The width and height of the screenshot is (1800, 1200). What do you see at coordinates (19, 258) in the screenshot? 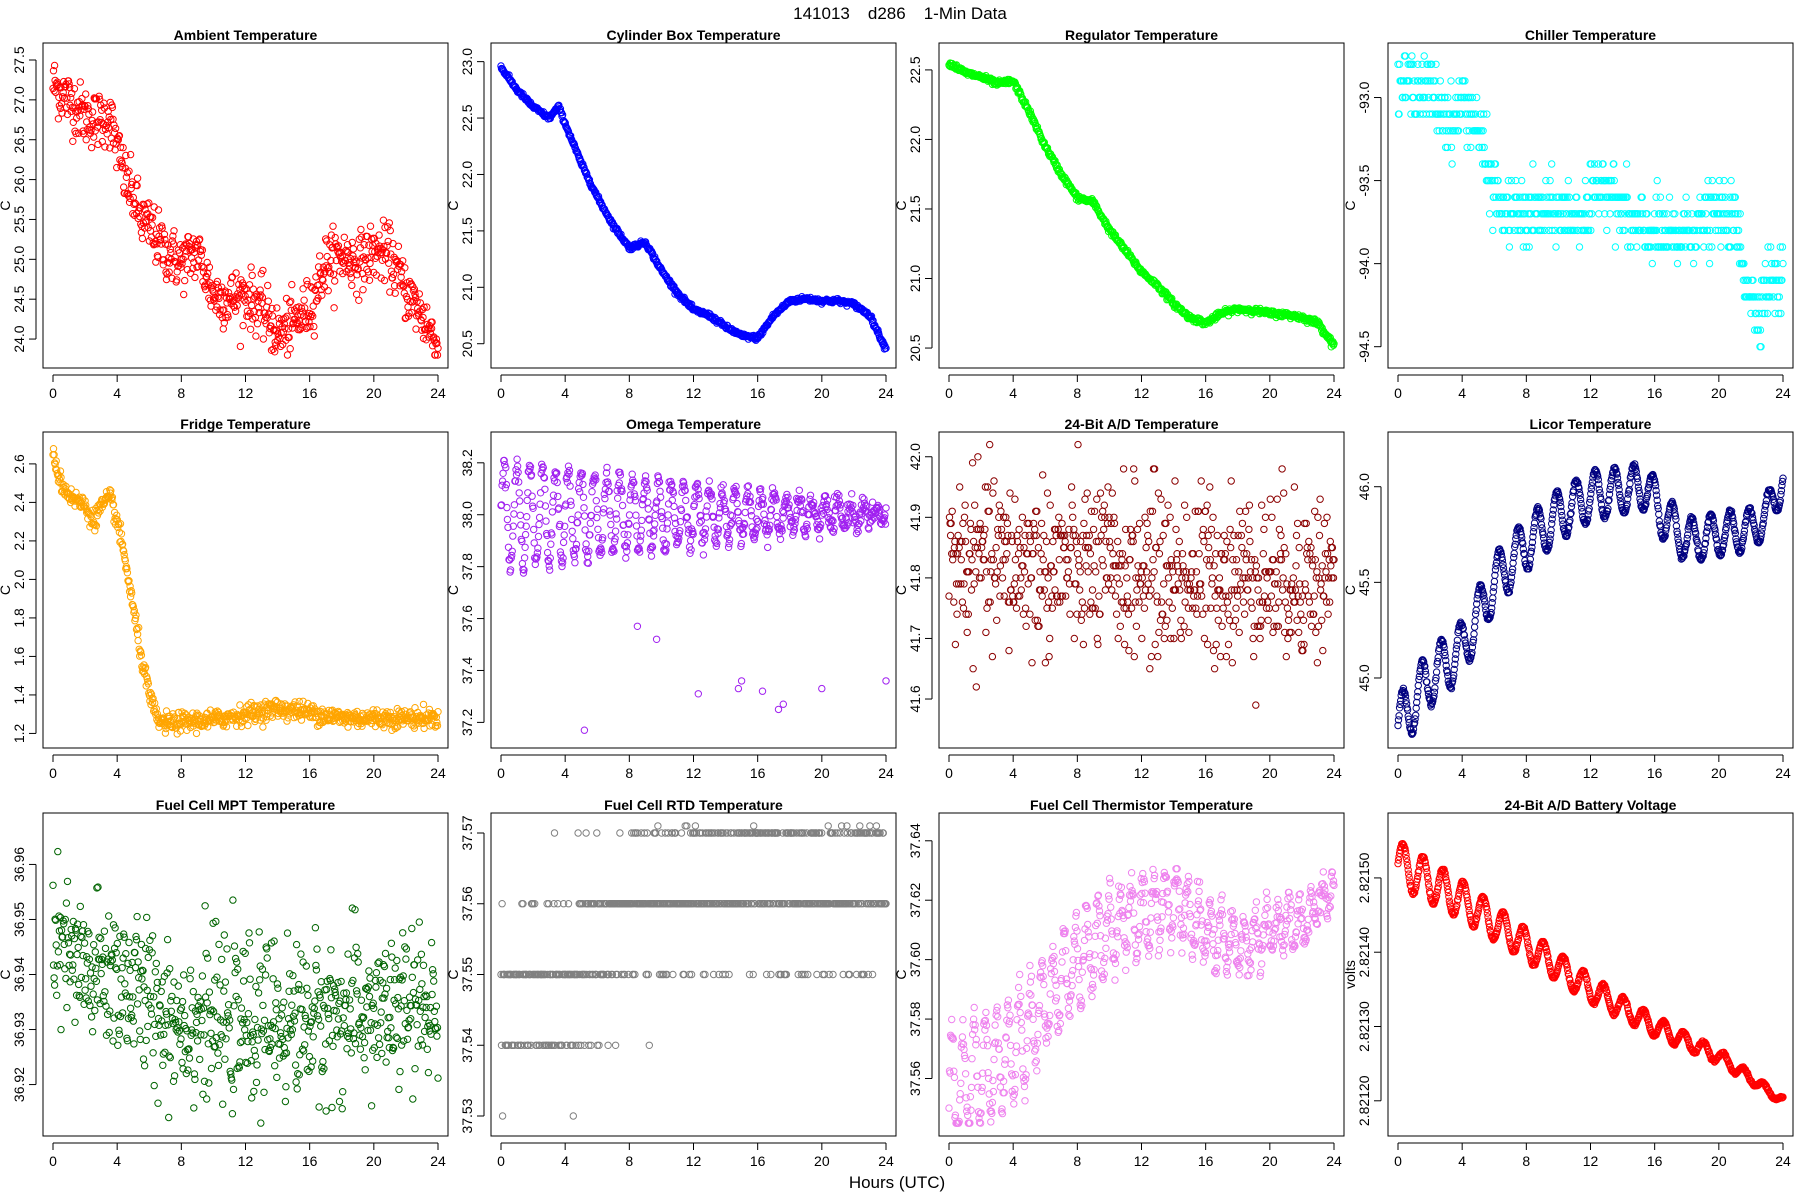
I see `y-tick-label: 25.0` at bounding box center [19, 258].